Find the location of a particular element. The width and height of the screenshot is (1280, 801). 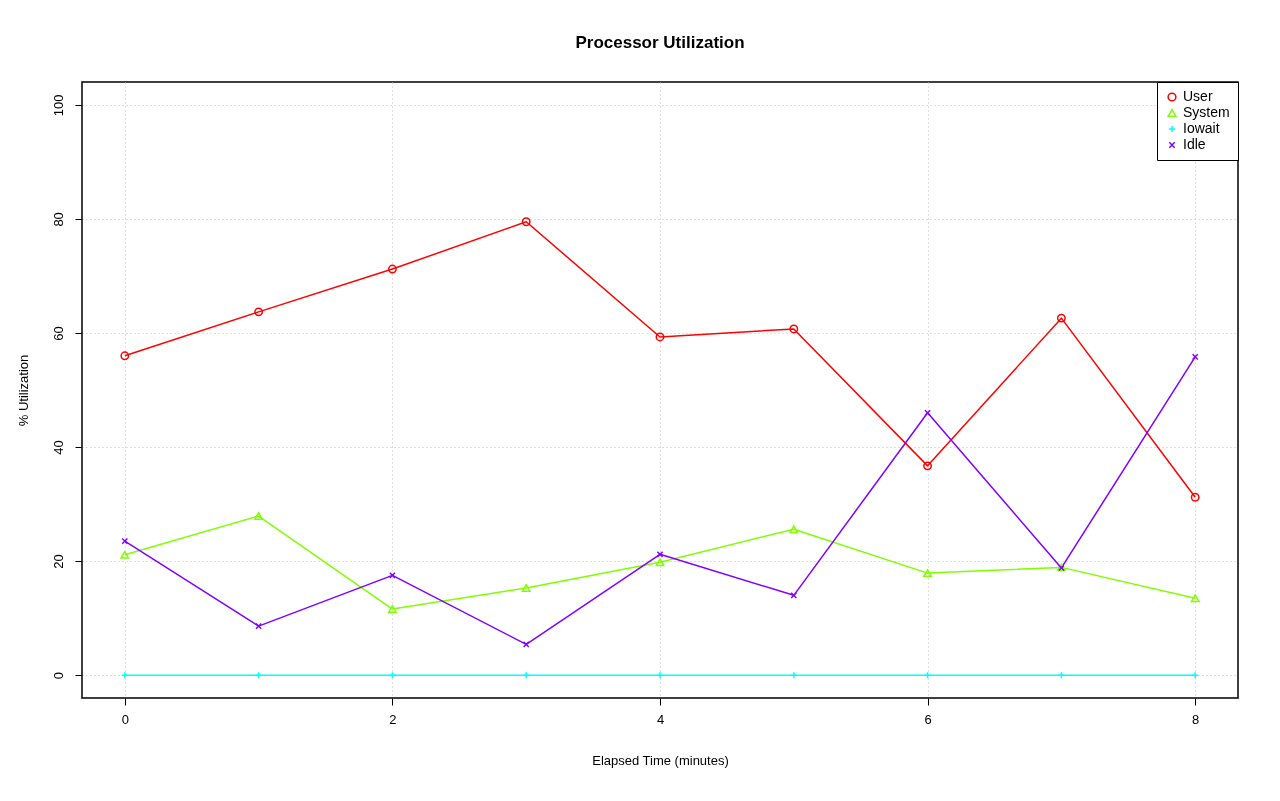

y-tick-label: 0 is located at coordinates (58, 676).